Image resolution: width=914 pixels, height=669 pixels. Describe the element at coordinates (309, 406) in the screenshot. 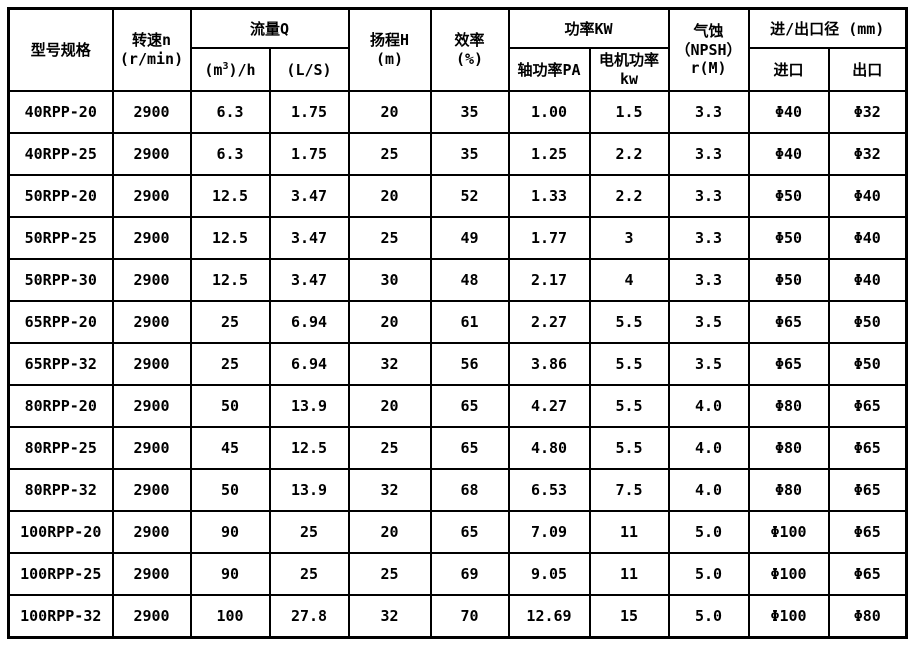

I see `cell-flow-ls: 13.9` at that location.